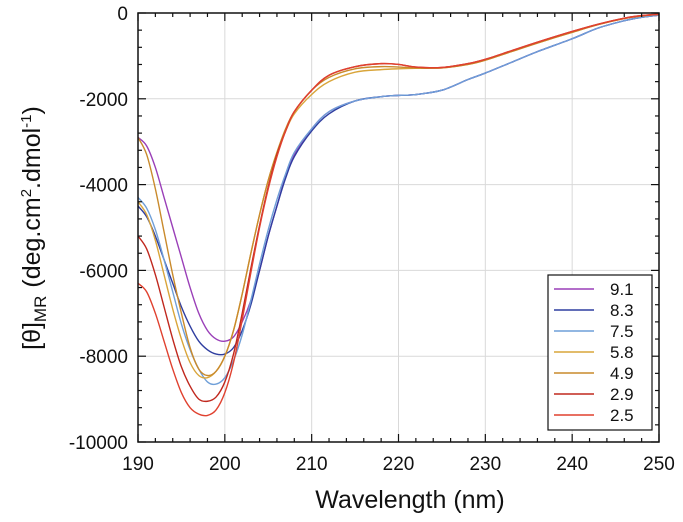  What do you see at coordinates (103, 271) in the screenshot?
I see `y-tick-label: -6000` at bounding box center [103, 271].